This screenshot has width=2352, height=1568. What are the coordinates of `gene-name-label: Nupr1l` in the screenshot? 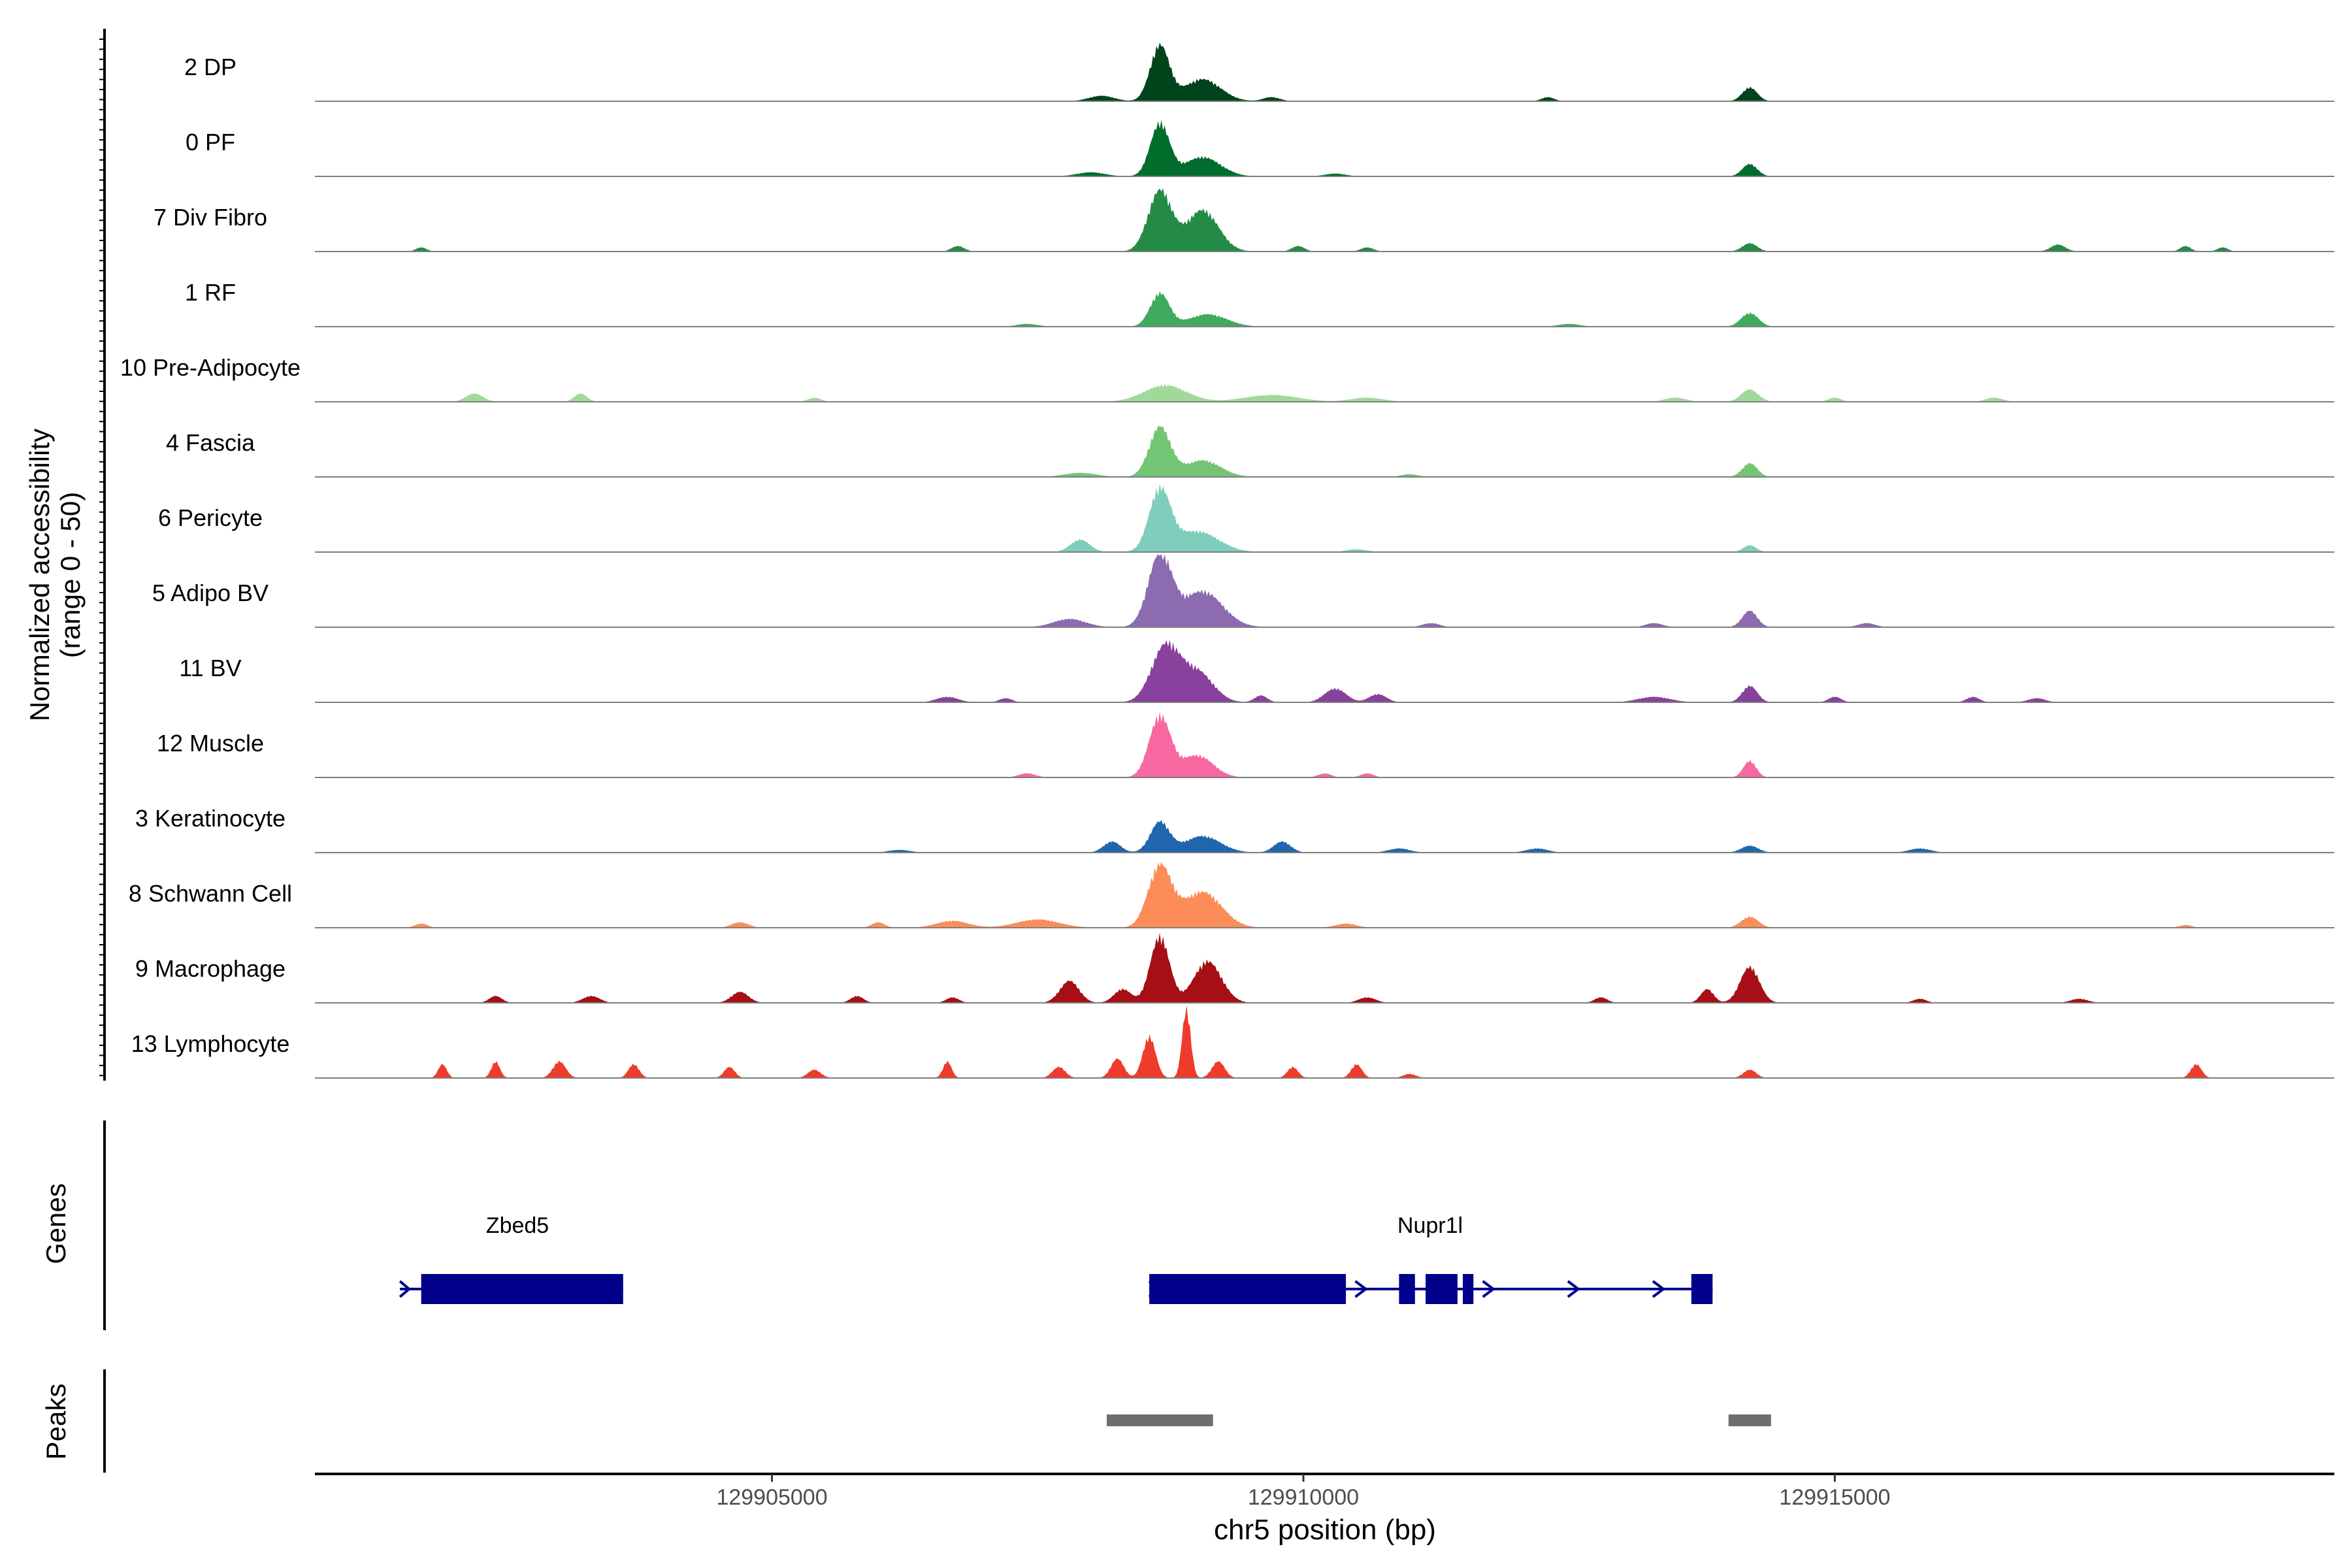 It's located at (1430, 1225).